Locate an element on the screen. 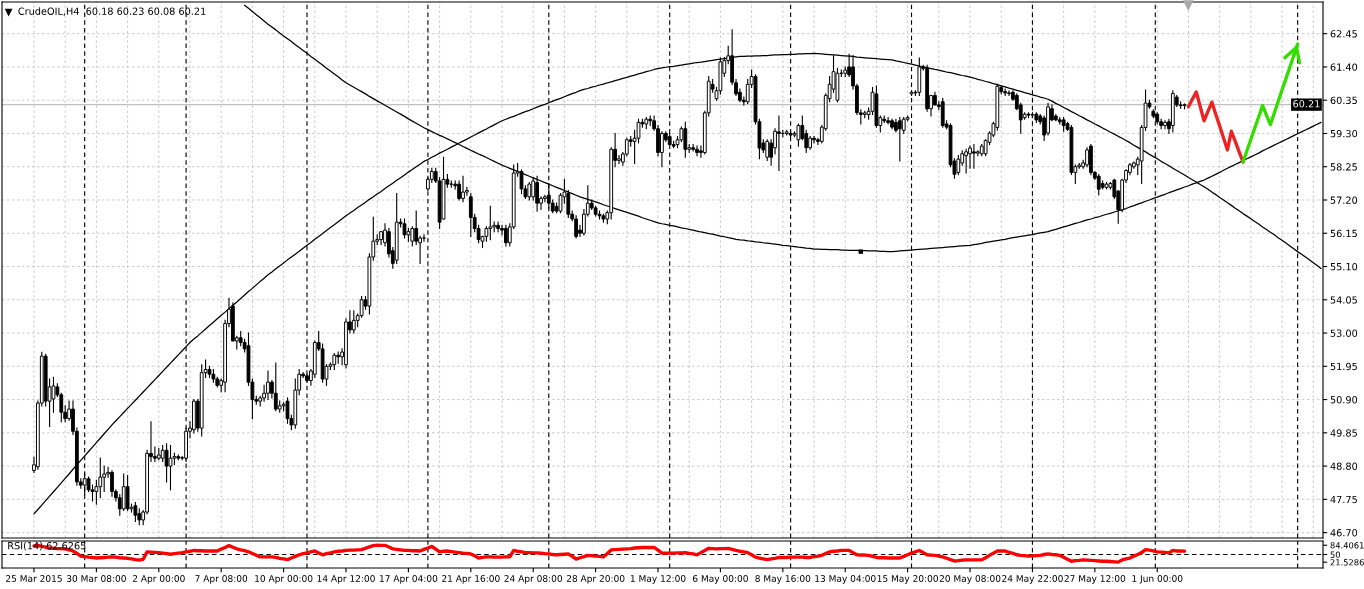 This screenshot has height=589, width=1364. y-tick-label: 61.40 is located at coordinates (1344, 67).